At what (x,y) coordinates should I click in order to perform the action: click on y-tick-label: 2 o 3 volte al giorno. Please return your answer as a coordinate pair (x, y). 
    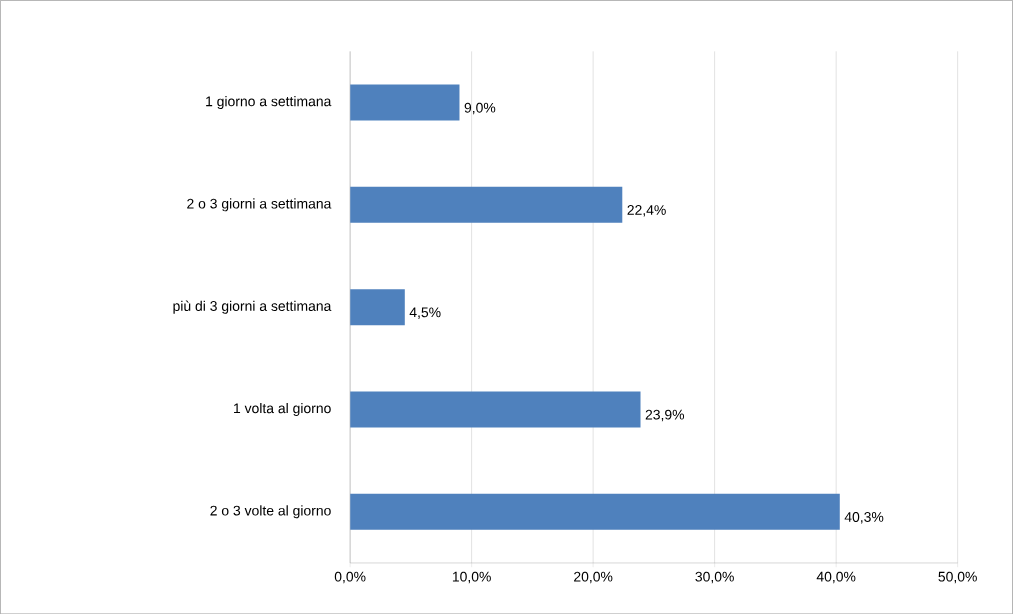
    Looking at the image, I should click on (270, 512).